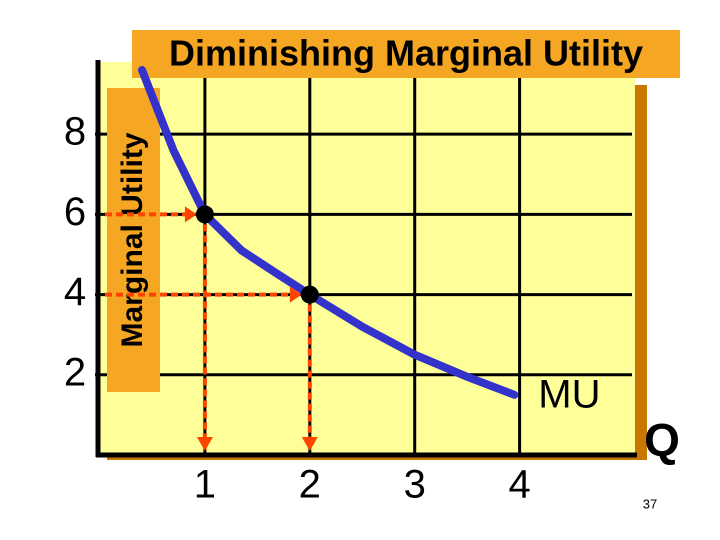 The image size is (720, 540). What do you see at coordinates (569, 394) in the screenshot?
I see `series-label: MU` at bounding box center [569, 394].